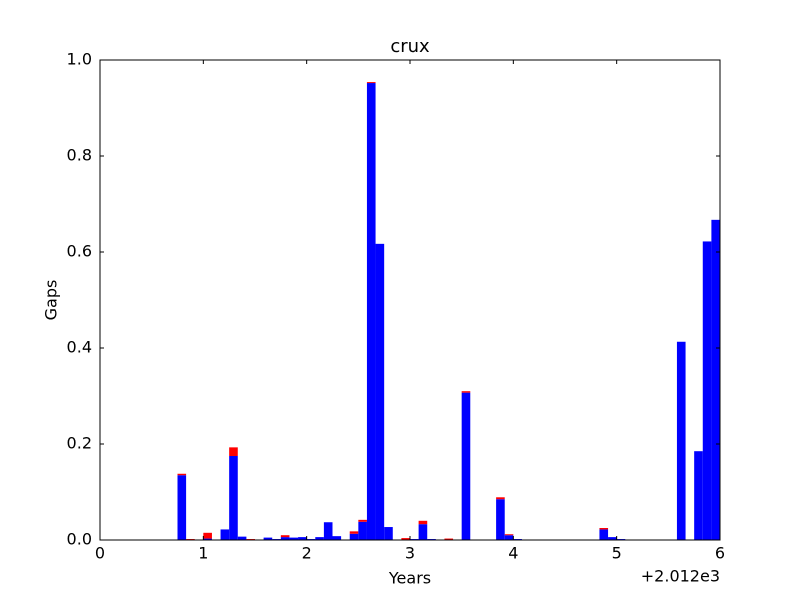  Describe the element at coordinates (410, 553) in the screenshot. I see `x-tick-label: 3` at that location.